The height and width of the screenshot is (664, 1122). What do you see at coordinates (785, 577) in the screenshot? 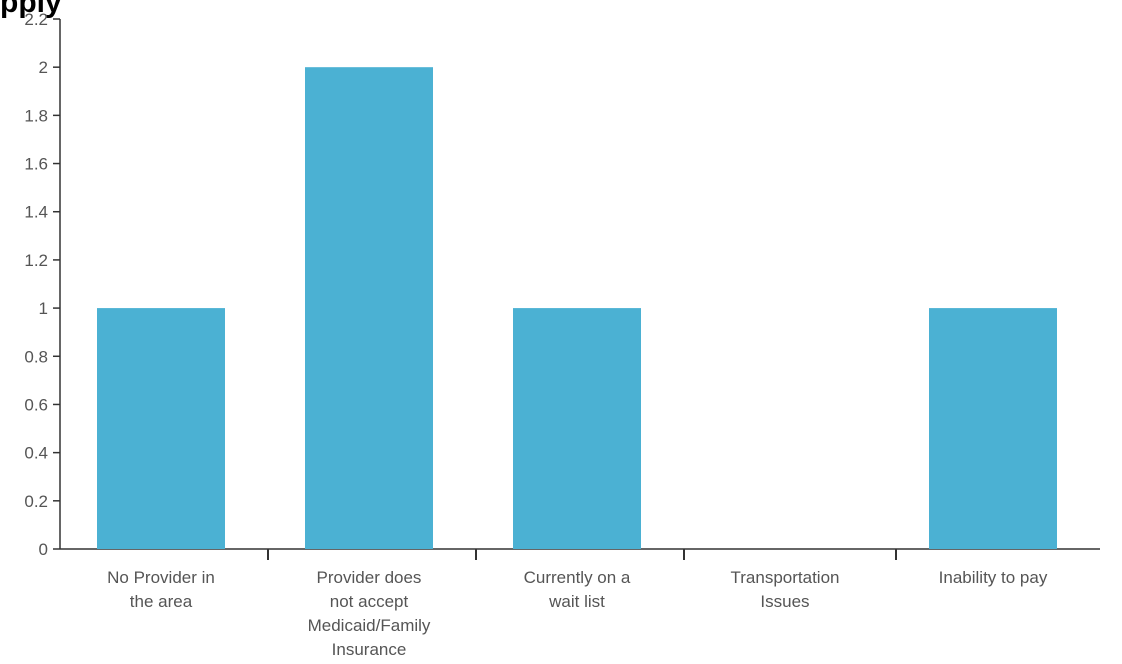
I see `x-category-label-line: Transportation` at bounding box center [785, 577].